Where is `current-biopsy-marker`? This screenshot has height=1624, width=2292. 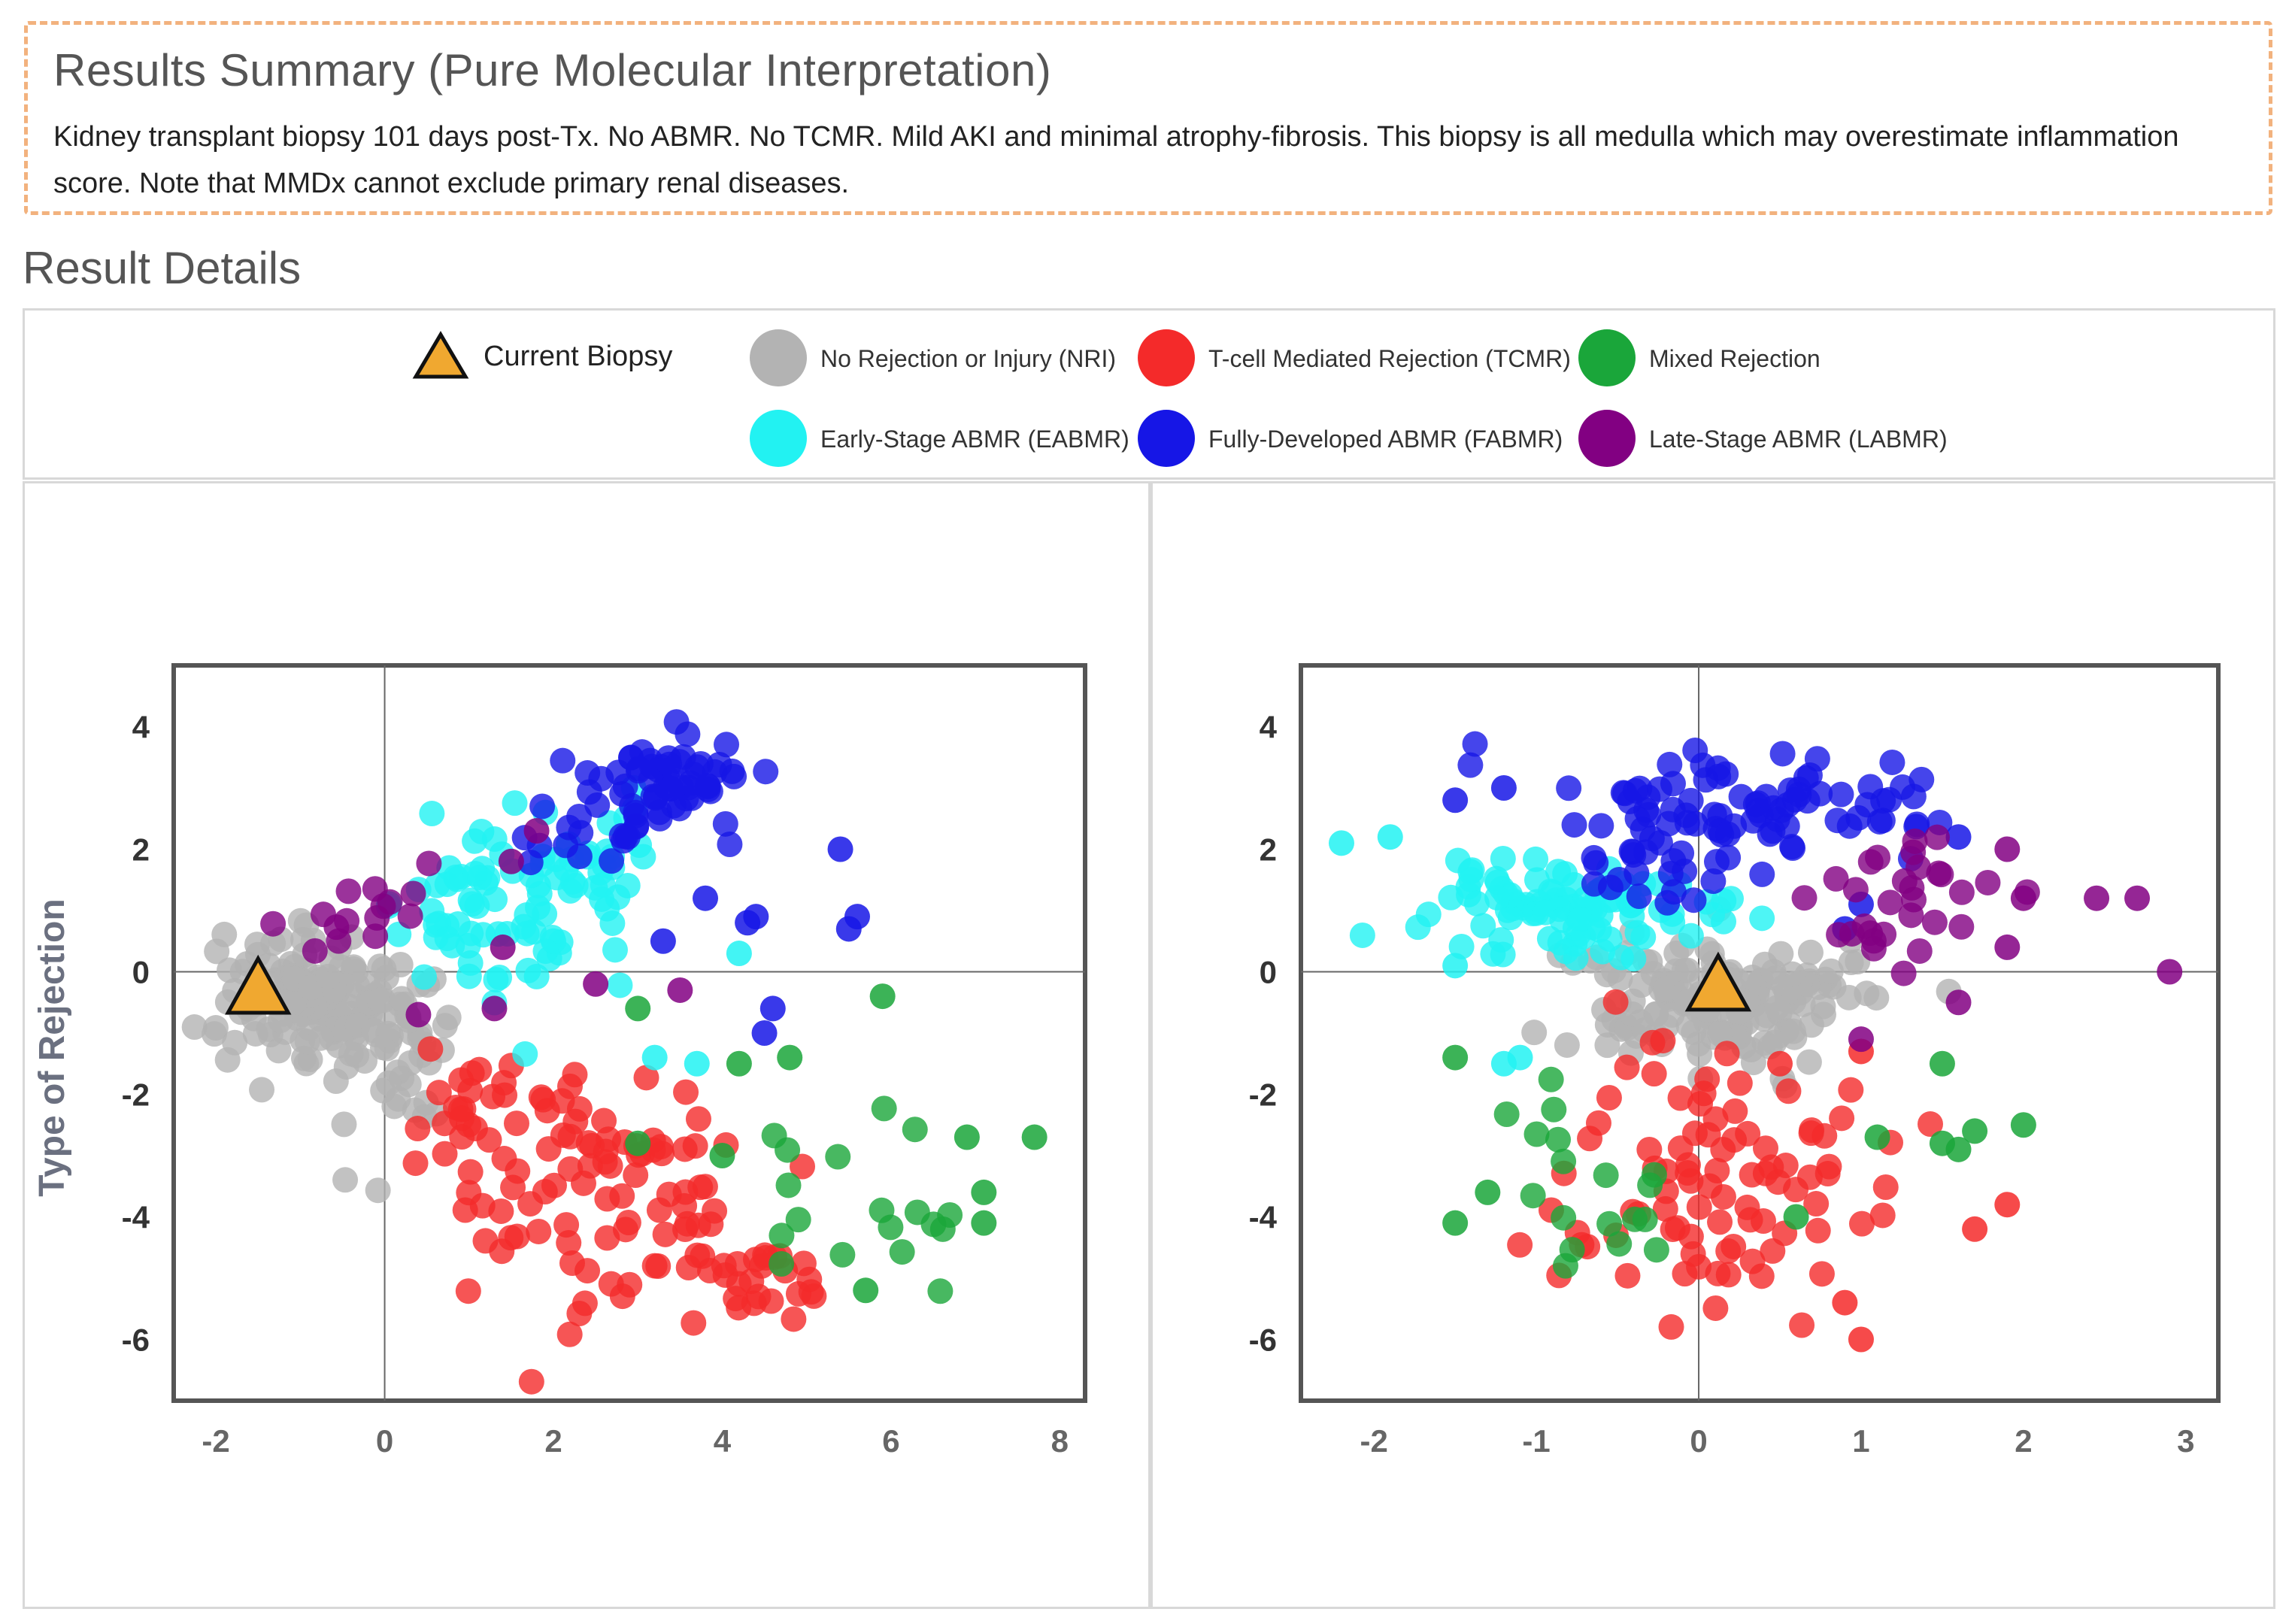 current-biopsy-marker is located at coordinates (258, 984).